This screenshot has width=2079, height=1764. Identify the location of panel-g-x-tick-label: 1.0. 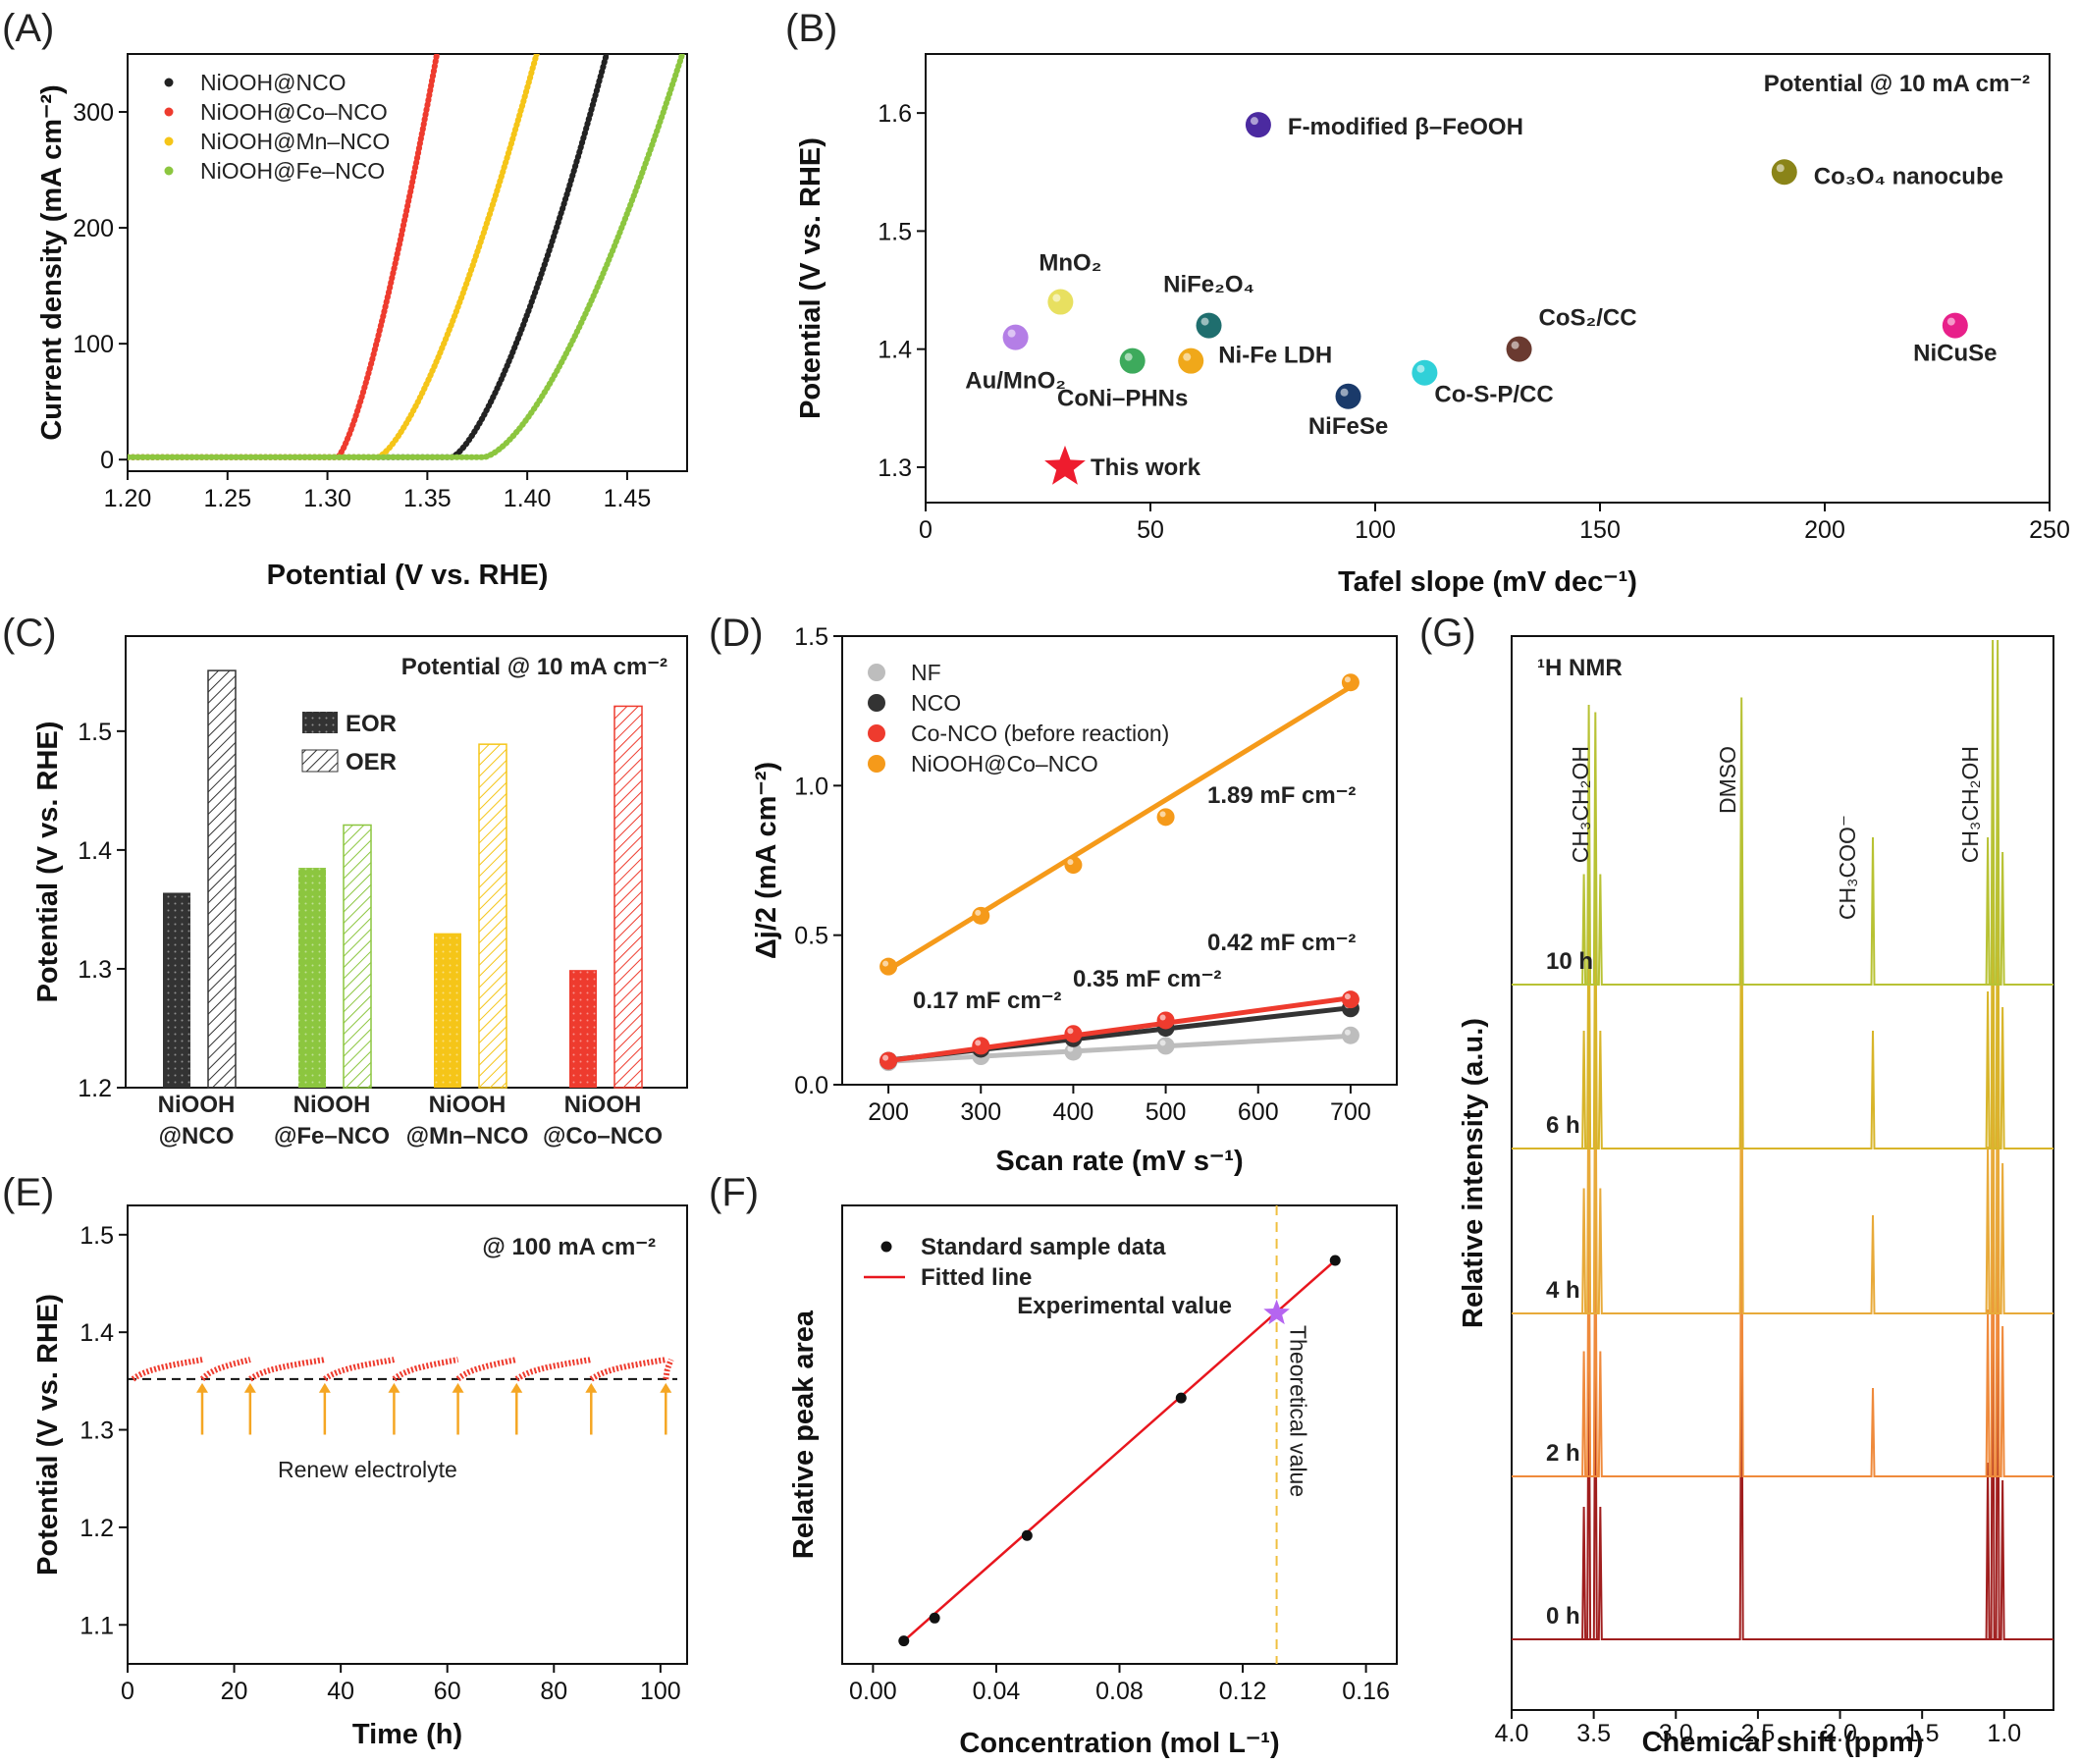
(2004, 1733).